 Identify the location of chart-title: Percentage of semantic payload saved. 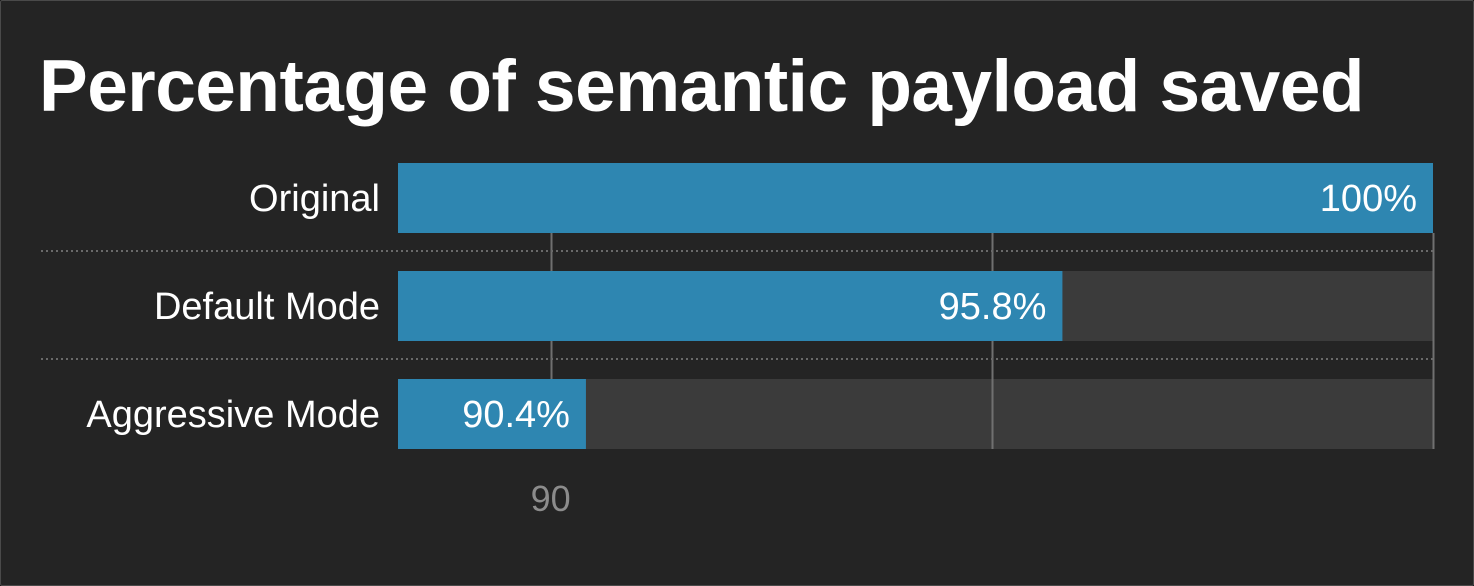
(701, 86).